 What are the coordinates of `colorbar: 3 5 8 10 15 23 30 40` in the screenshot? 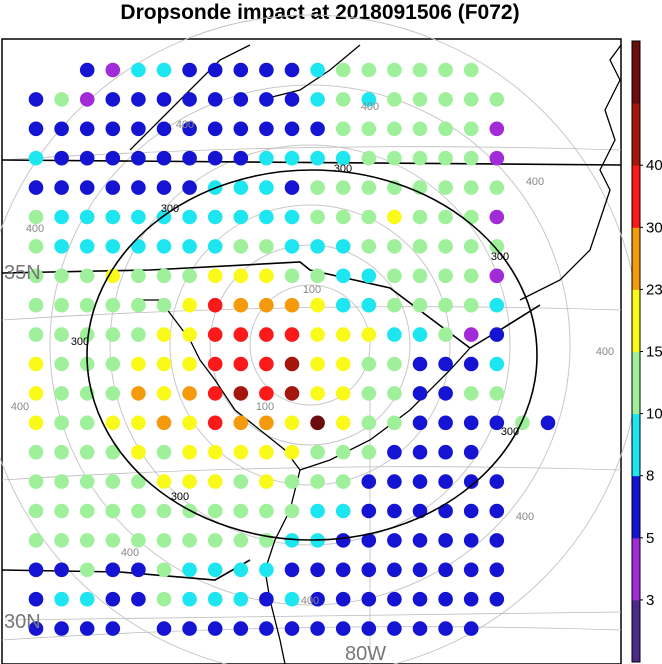 It's located at (646, 351).